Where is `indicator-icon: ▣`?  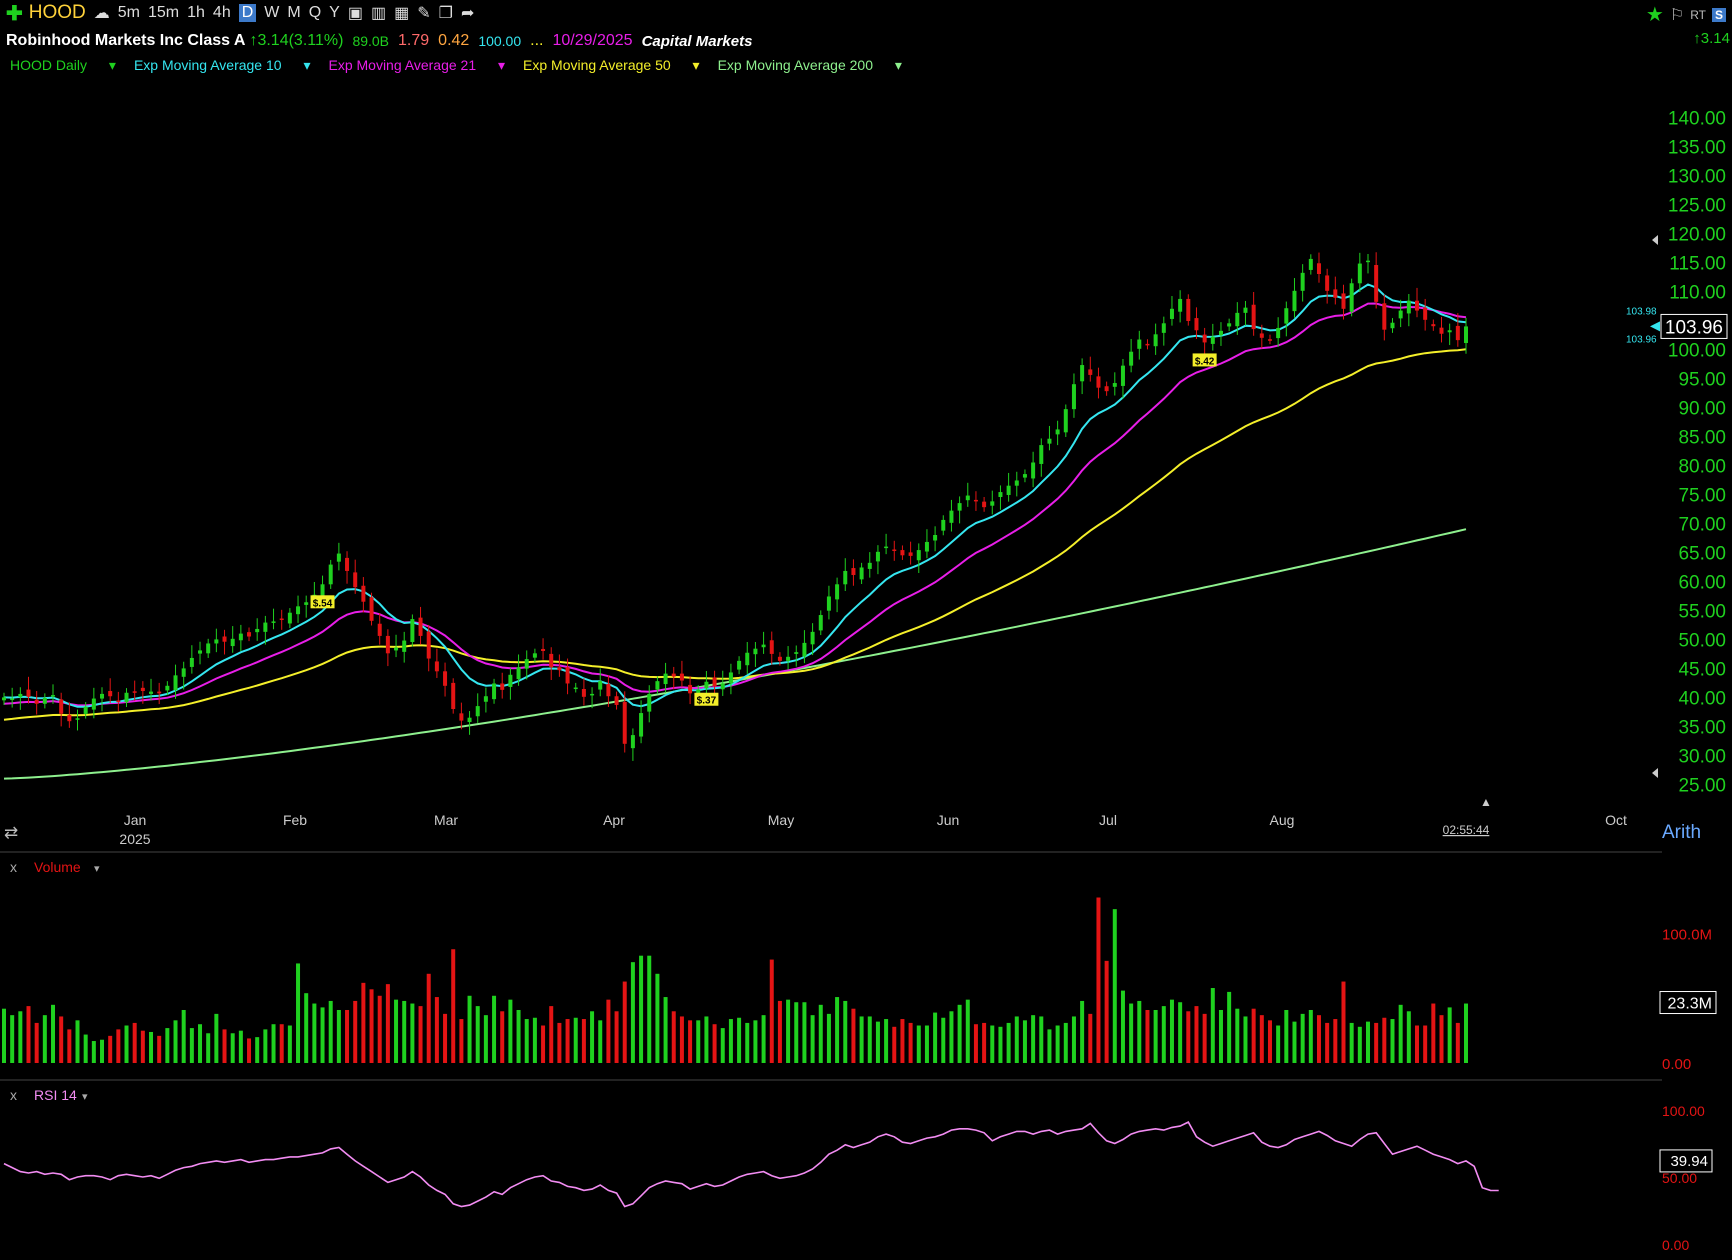 indicator-icon: ▣ is located at coordinates (355, 13).